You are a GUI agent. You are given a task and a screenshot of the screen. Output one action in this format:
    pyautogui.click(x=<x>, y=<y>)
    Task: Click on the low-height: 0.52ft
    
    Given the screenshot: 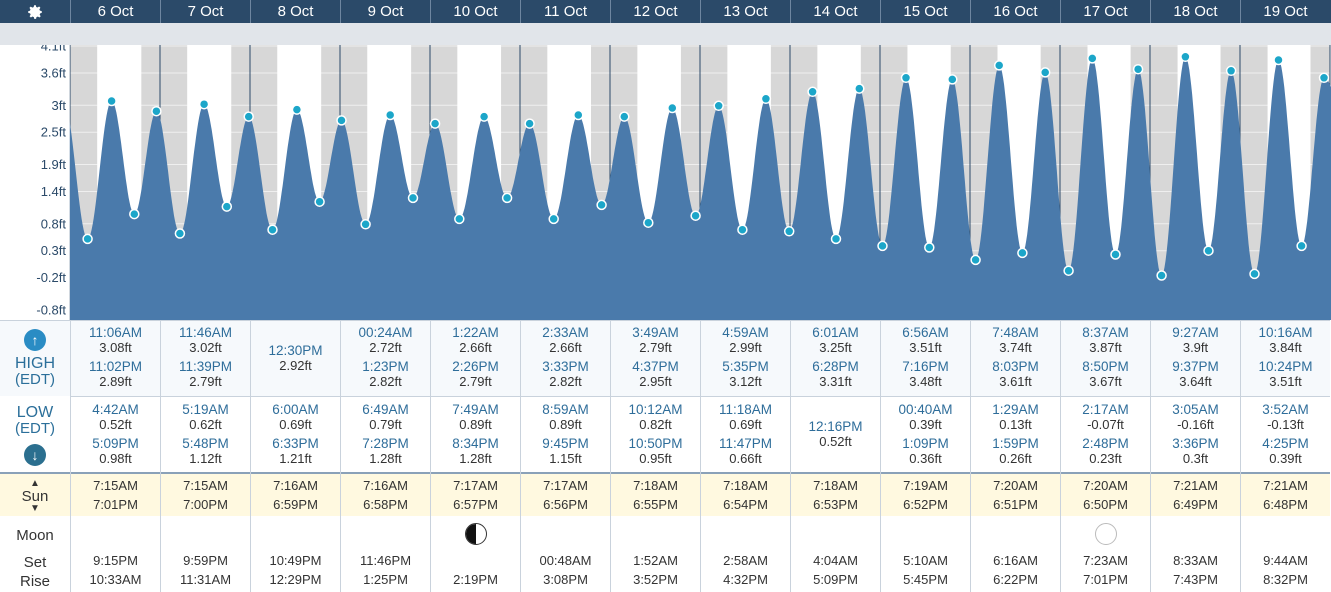 What is the action you would take?
    pyautogui.click(x=835, y=441)
    